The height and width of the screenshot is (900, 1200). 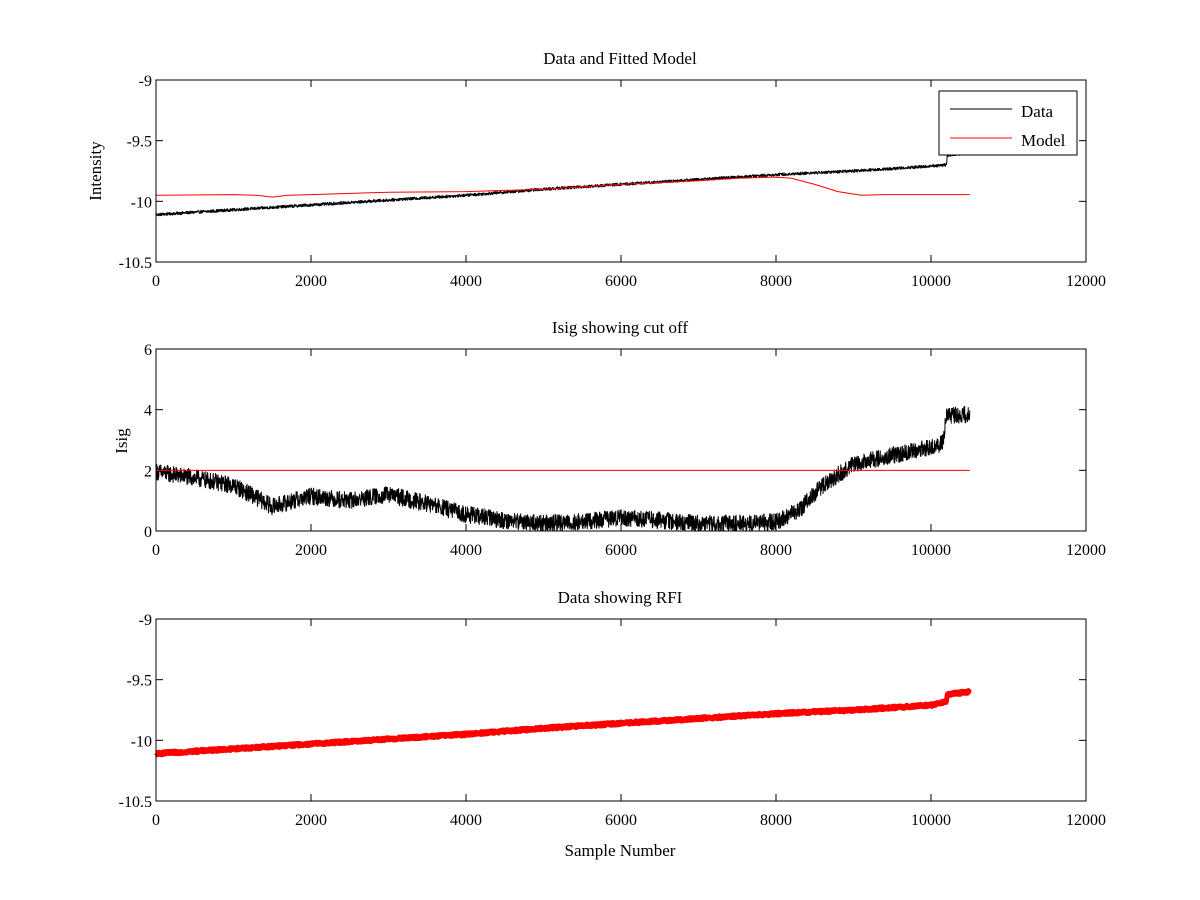 I want to click on panel-1-xtick-label: 0, so click(x=156, y=281).